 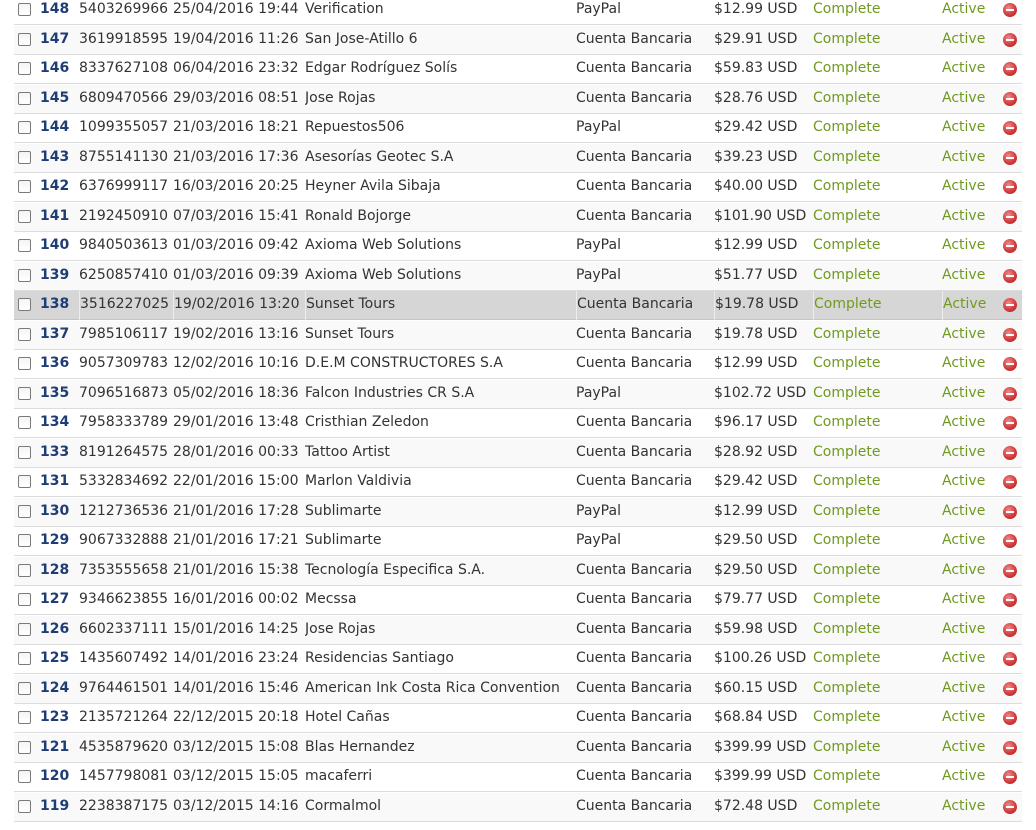 What do you see at coordinates (55, 452) in the screenshot?
I see `order-id: 133` at bounding box center [55, 452].